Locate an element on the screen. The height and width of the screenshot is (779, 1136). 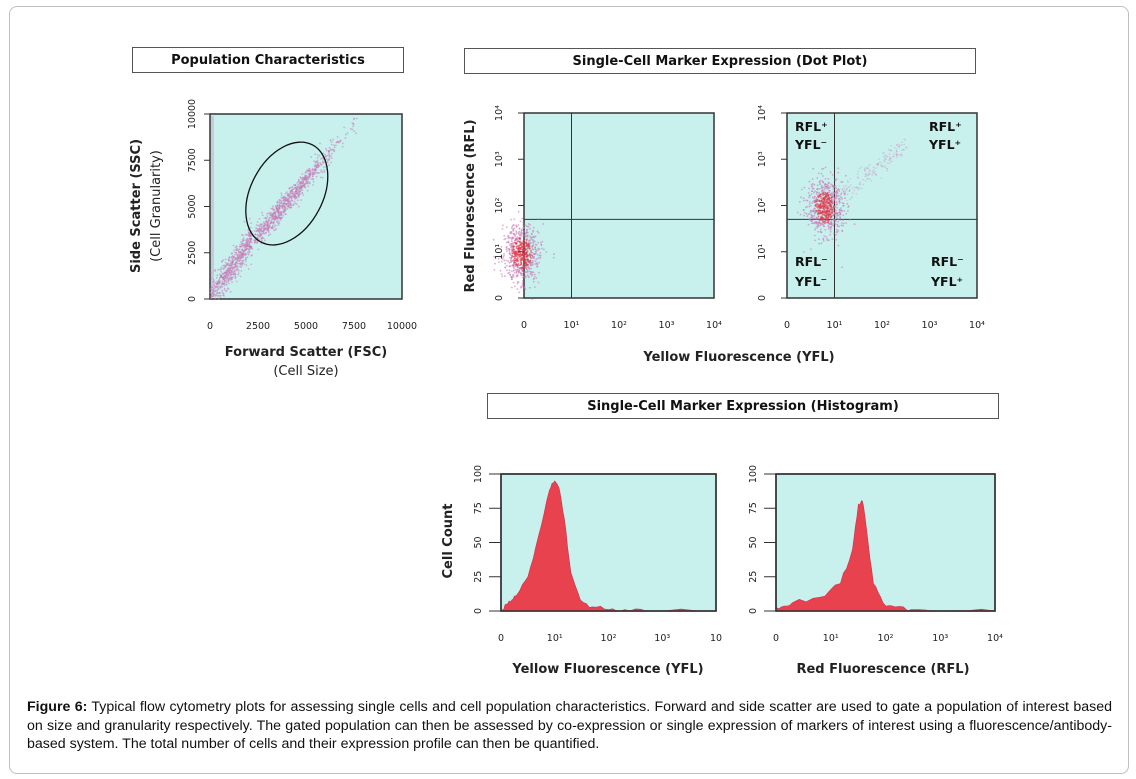
x-tick-label: 2500 is located at coordinates (258, 326).